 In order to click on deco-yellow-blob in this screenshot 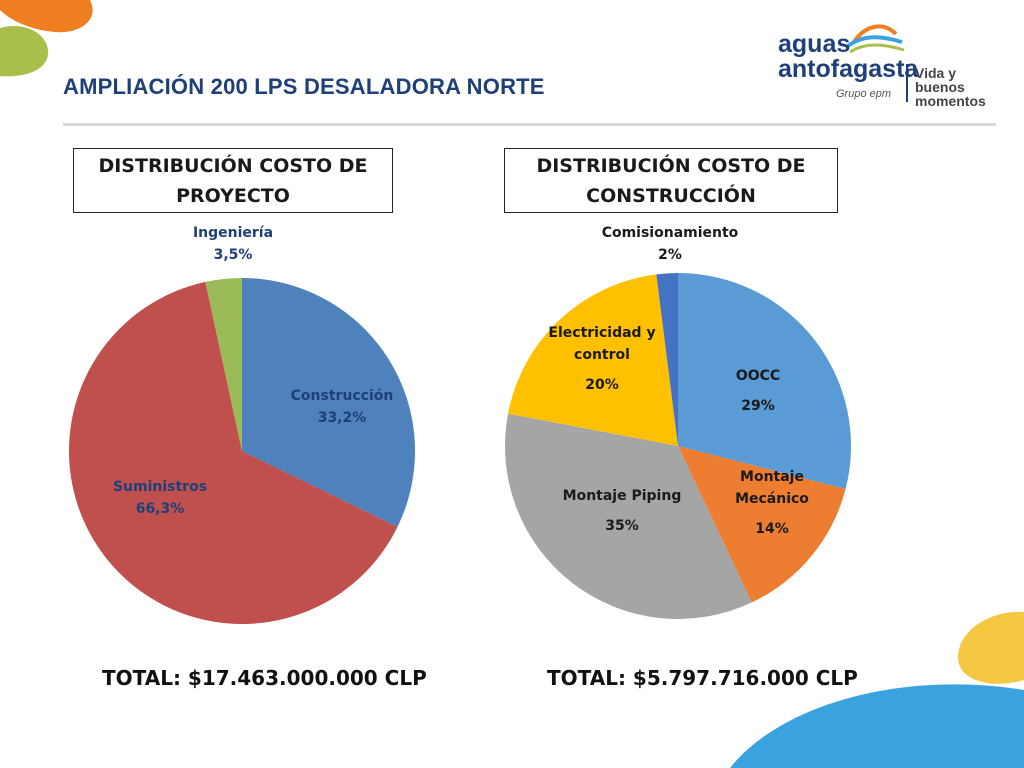, I will do `click(990, 647)`.